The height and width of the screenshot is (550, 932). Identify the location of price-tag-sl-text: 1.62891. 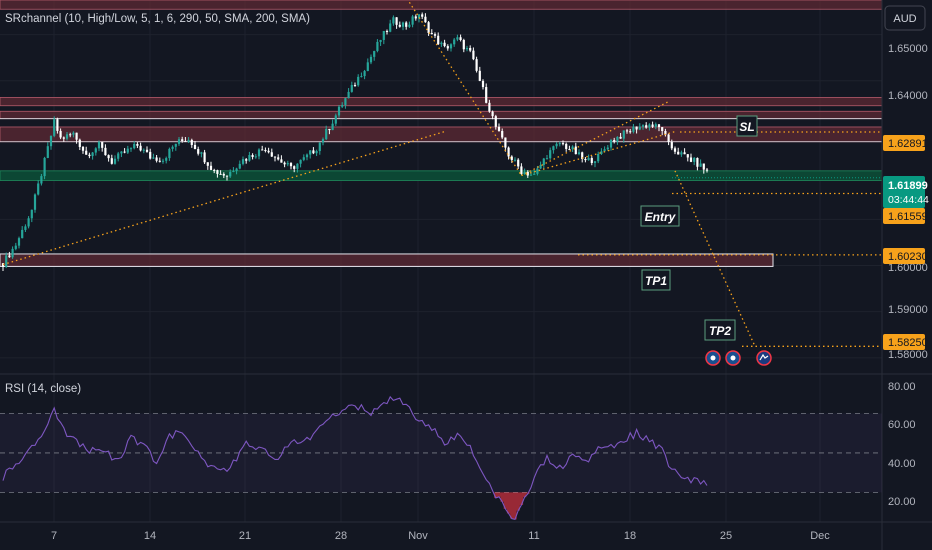
(908, 144).